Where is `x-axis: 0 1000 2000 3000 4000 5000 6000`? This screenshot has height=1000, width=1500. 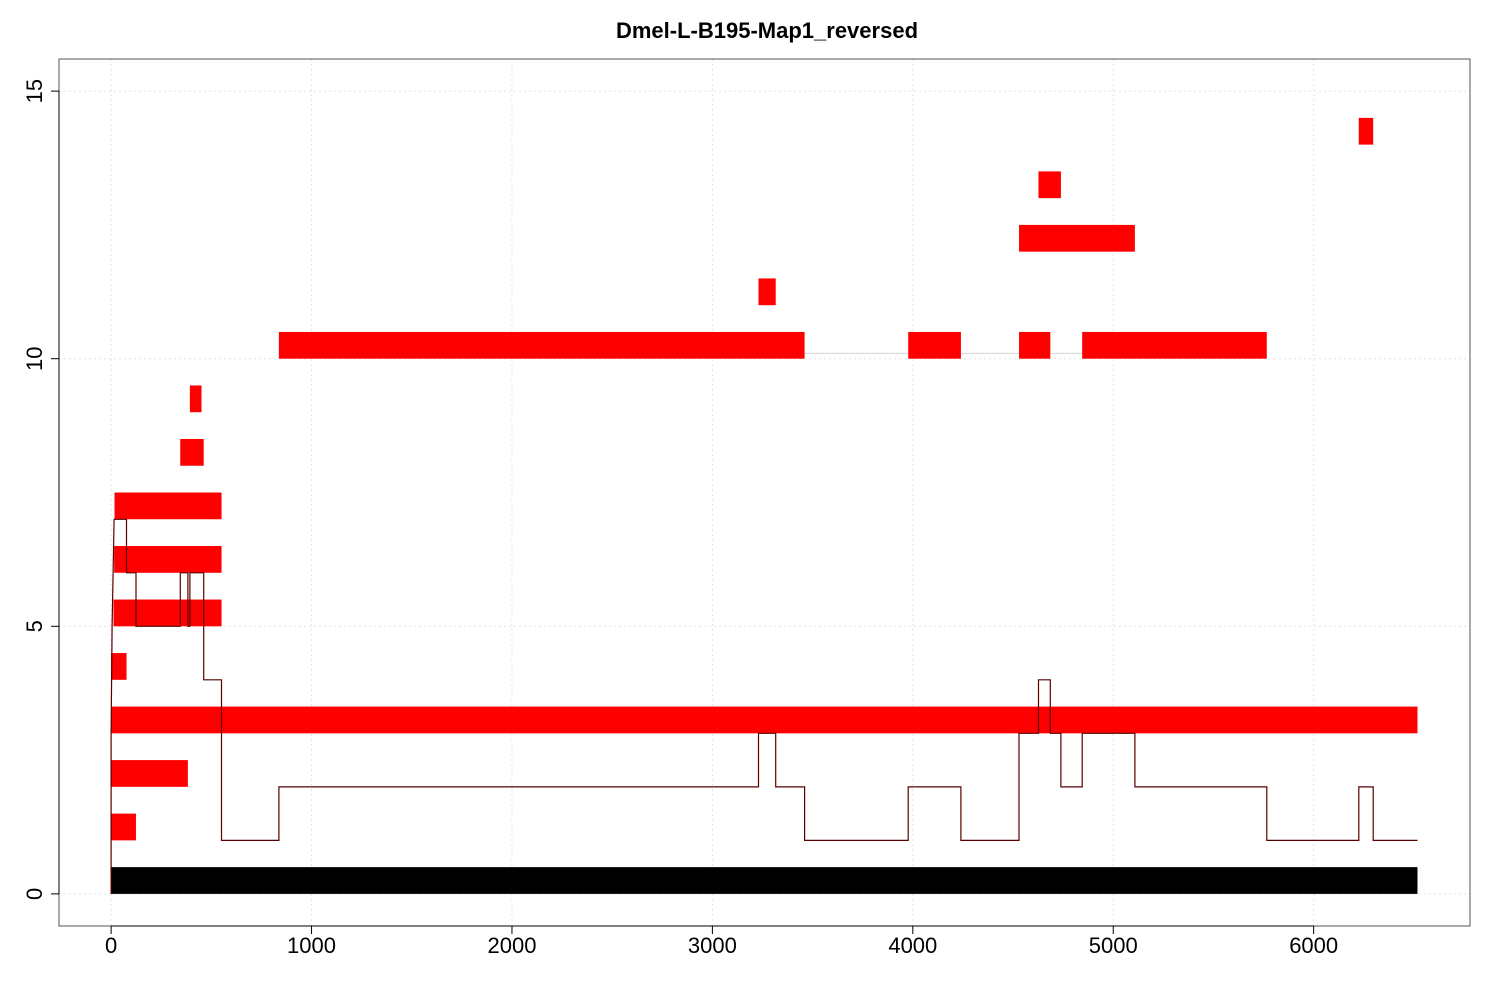 x-axis: 0 1000 2000 3000 4000 5000 6000 is located at coordinates (721, 941).